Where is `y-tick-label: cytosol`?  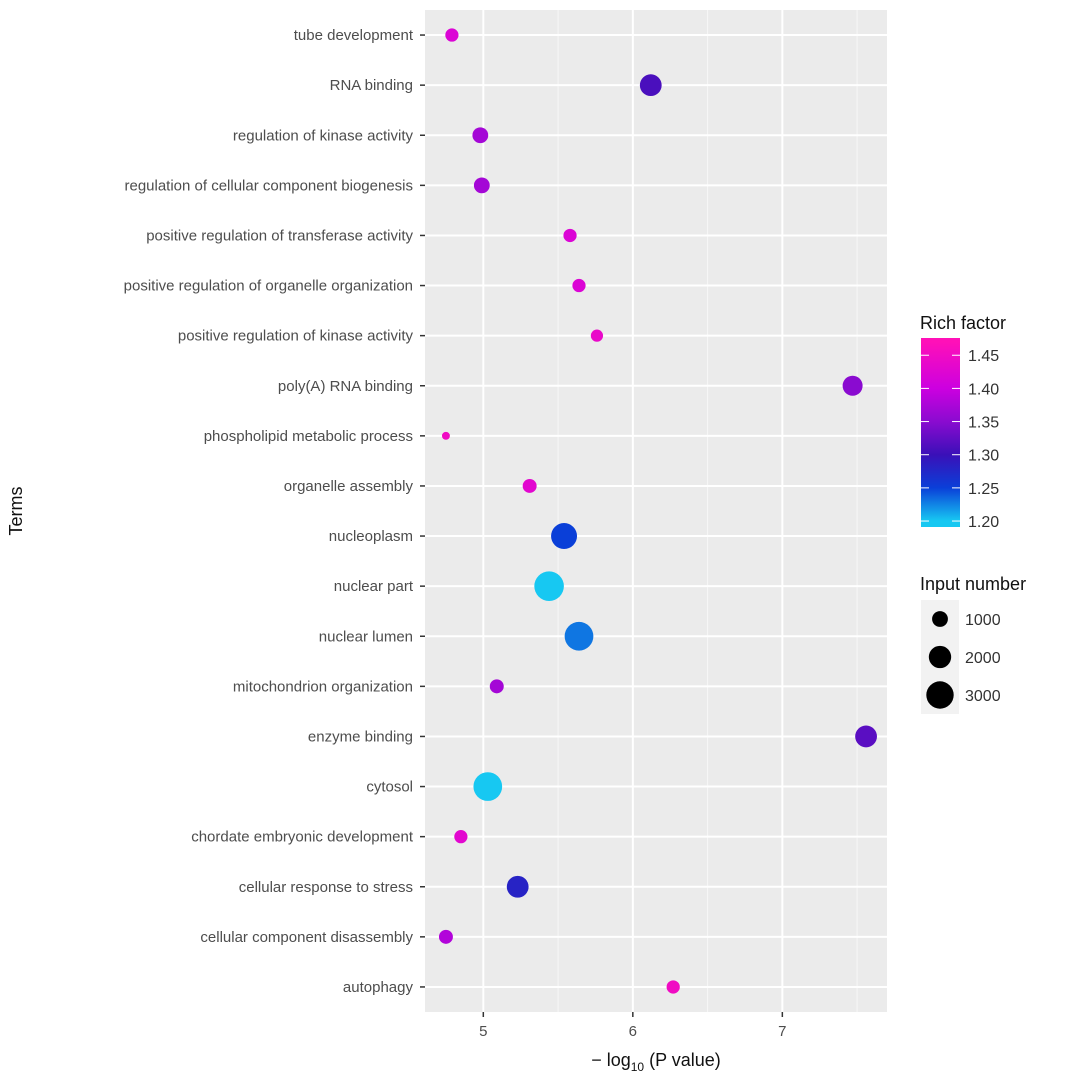
y-tick-label: cytosol is located at coordinates (389, 787).